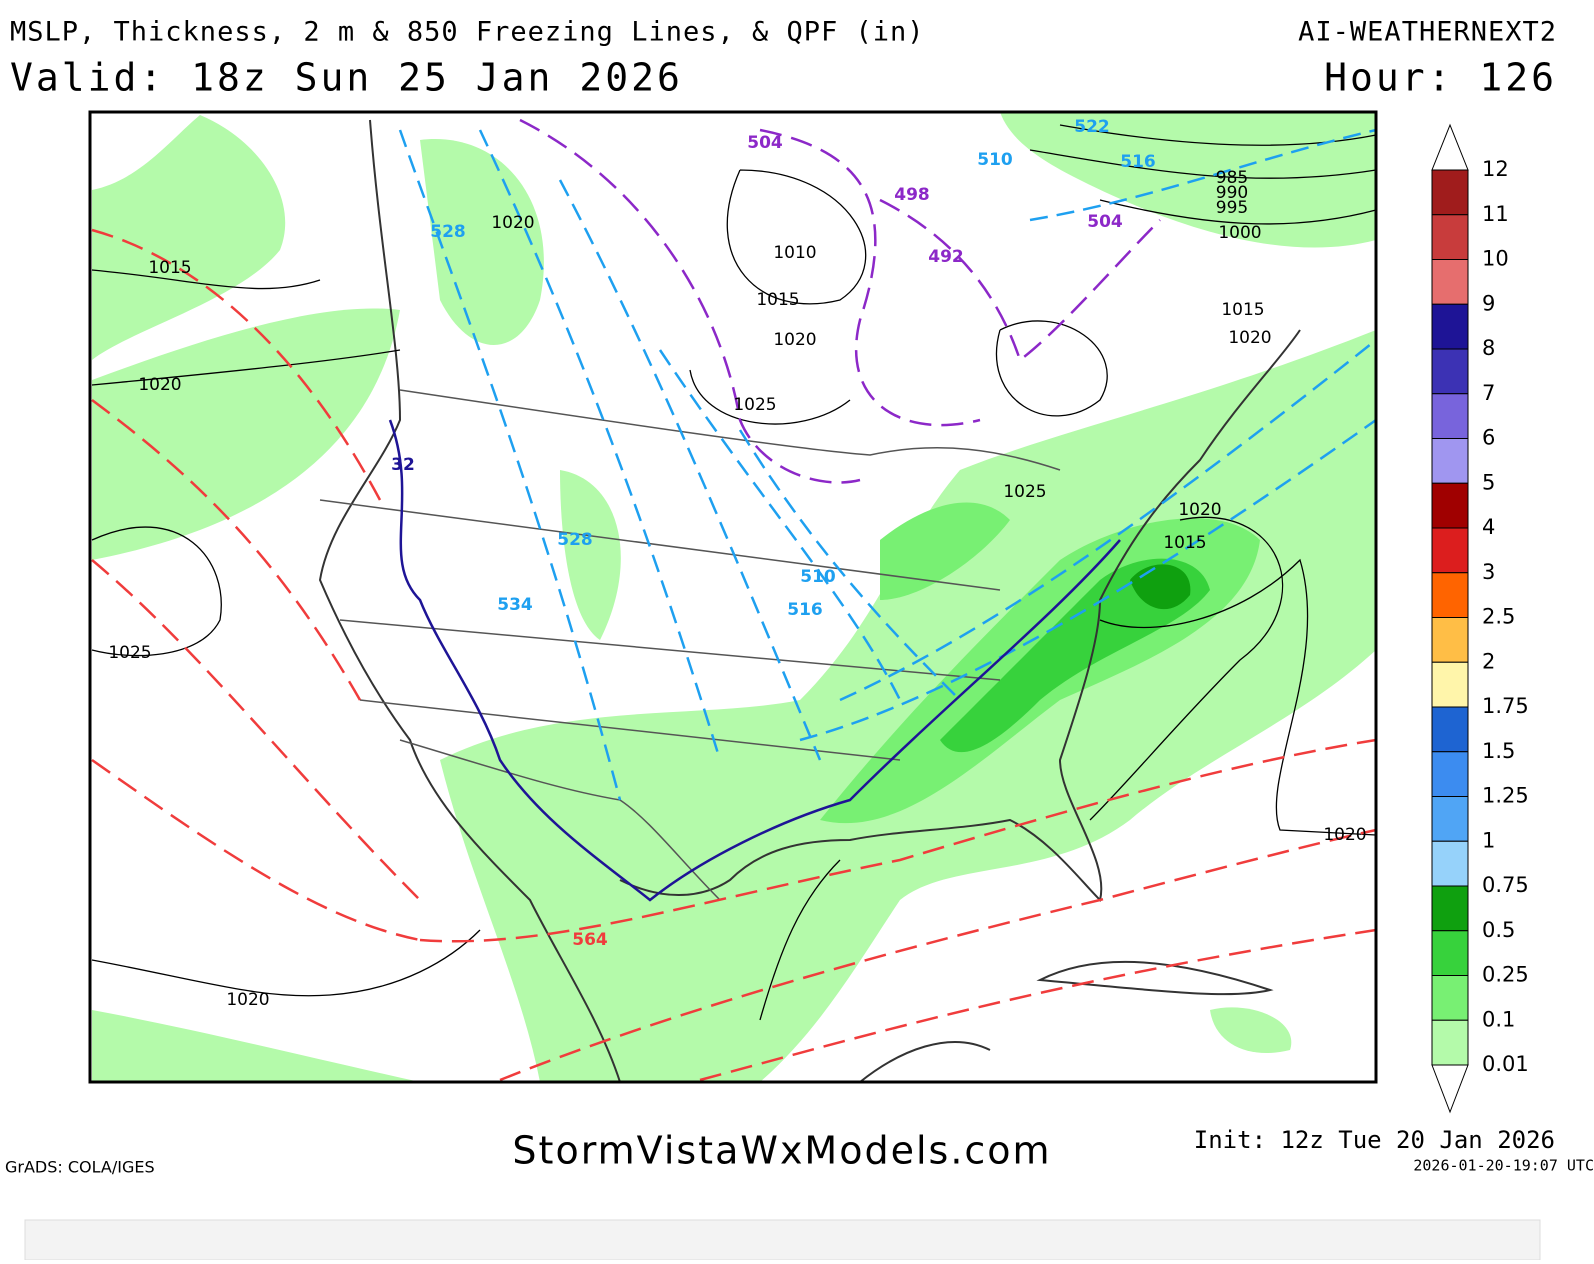 Image resolution: width=1594 pixels, height=1264 pixels. What do you see at coordinates (1488, 572) in the screenshot?
I see `colorbar-label: 3` at bounding box center [1488, 572].